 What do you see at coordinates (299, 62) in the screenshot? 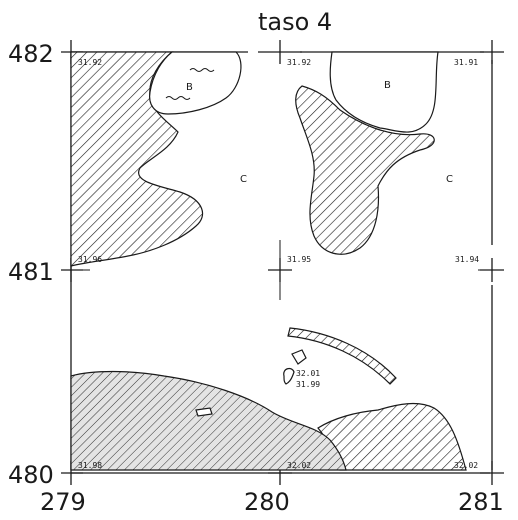
I see `elevation-482-280: 31.92` at bounding box center [299, 62].